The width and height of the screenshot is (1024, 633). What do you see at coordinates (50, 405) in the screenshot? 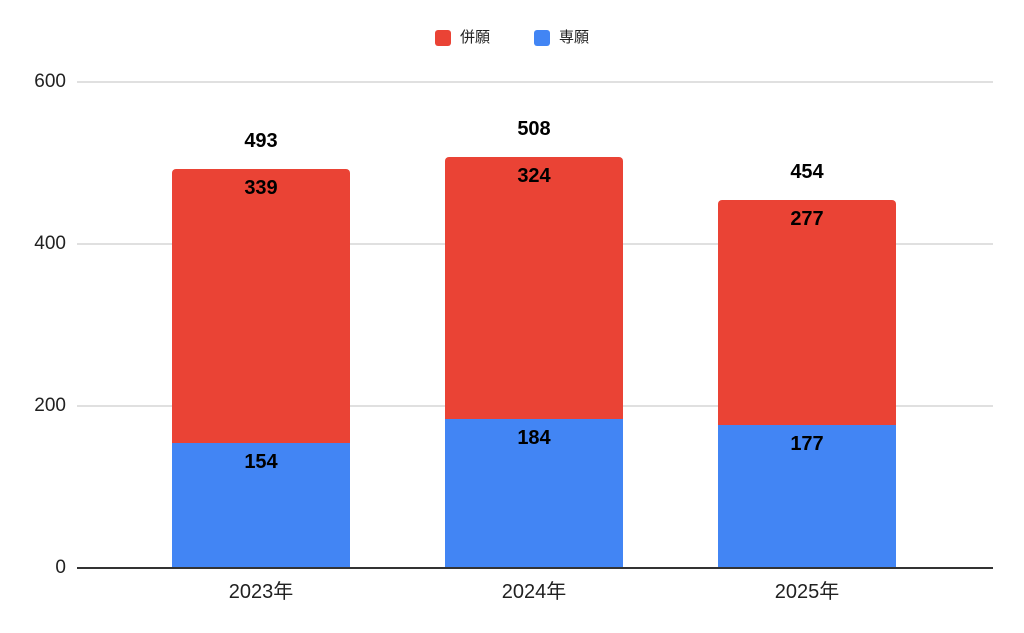
I see `y-axis-tick-label: 200` at bounding box center [50, 405].